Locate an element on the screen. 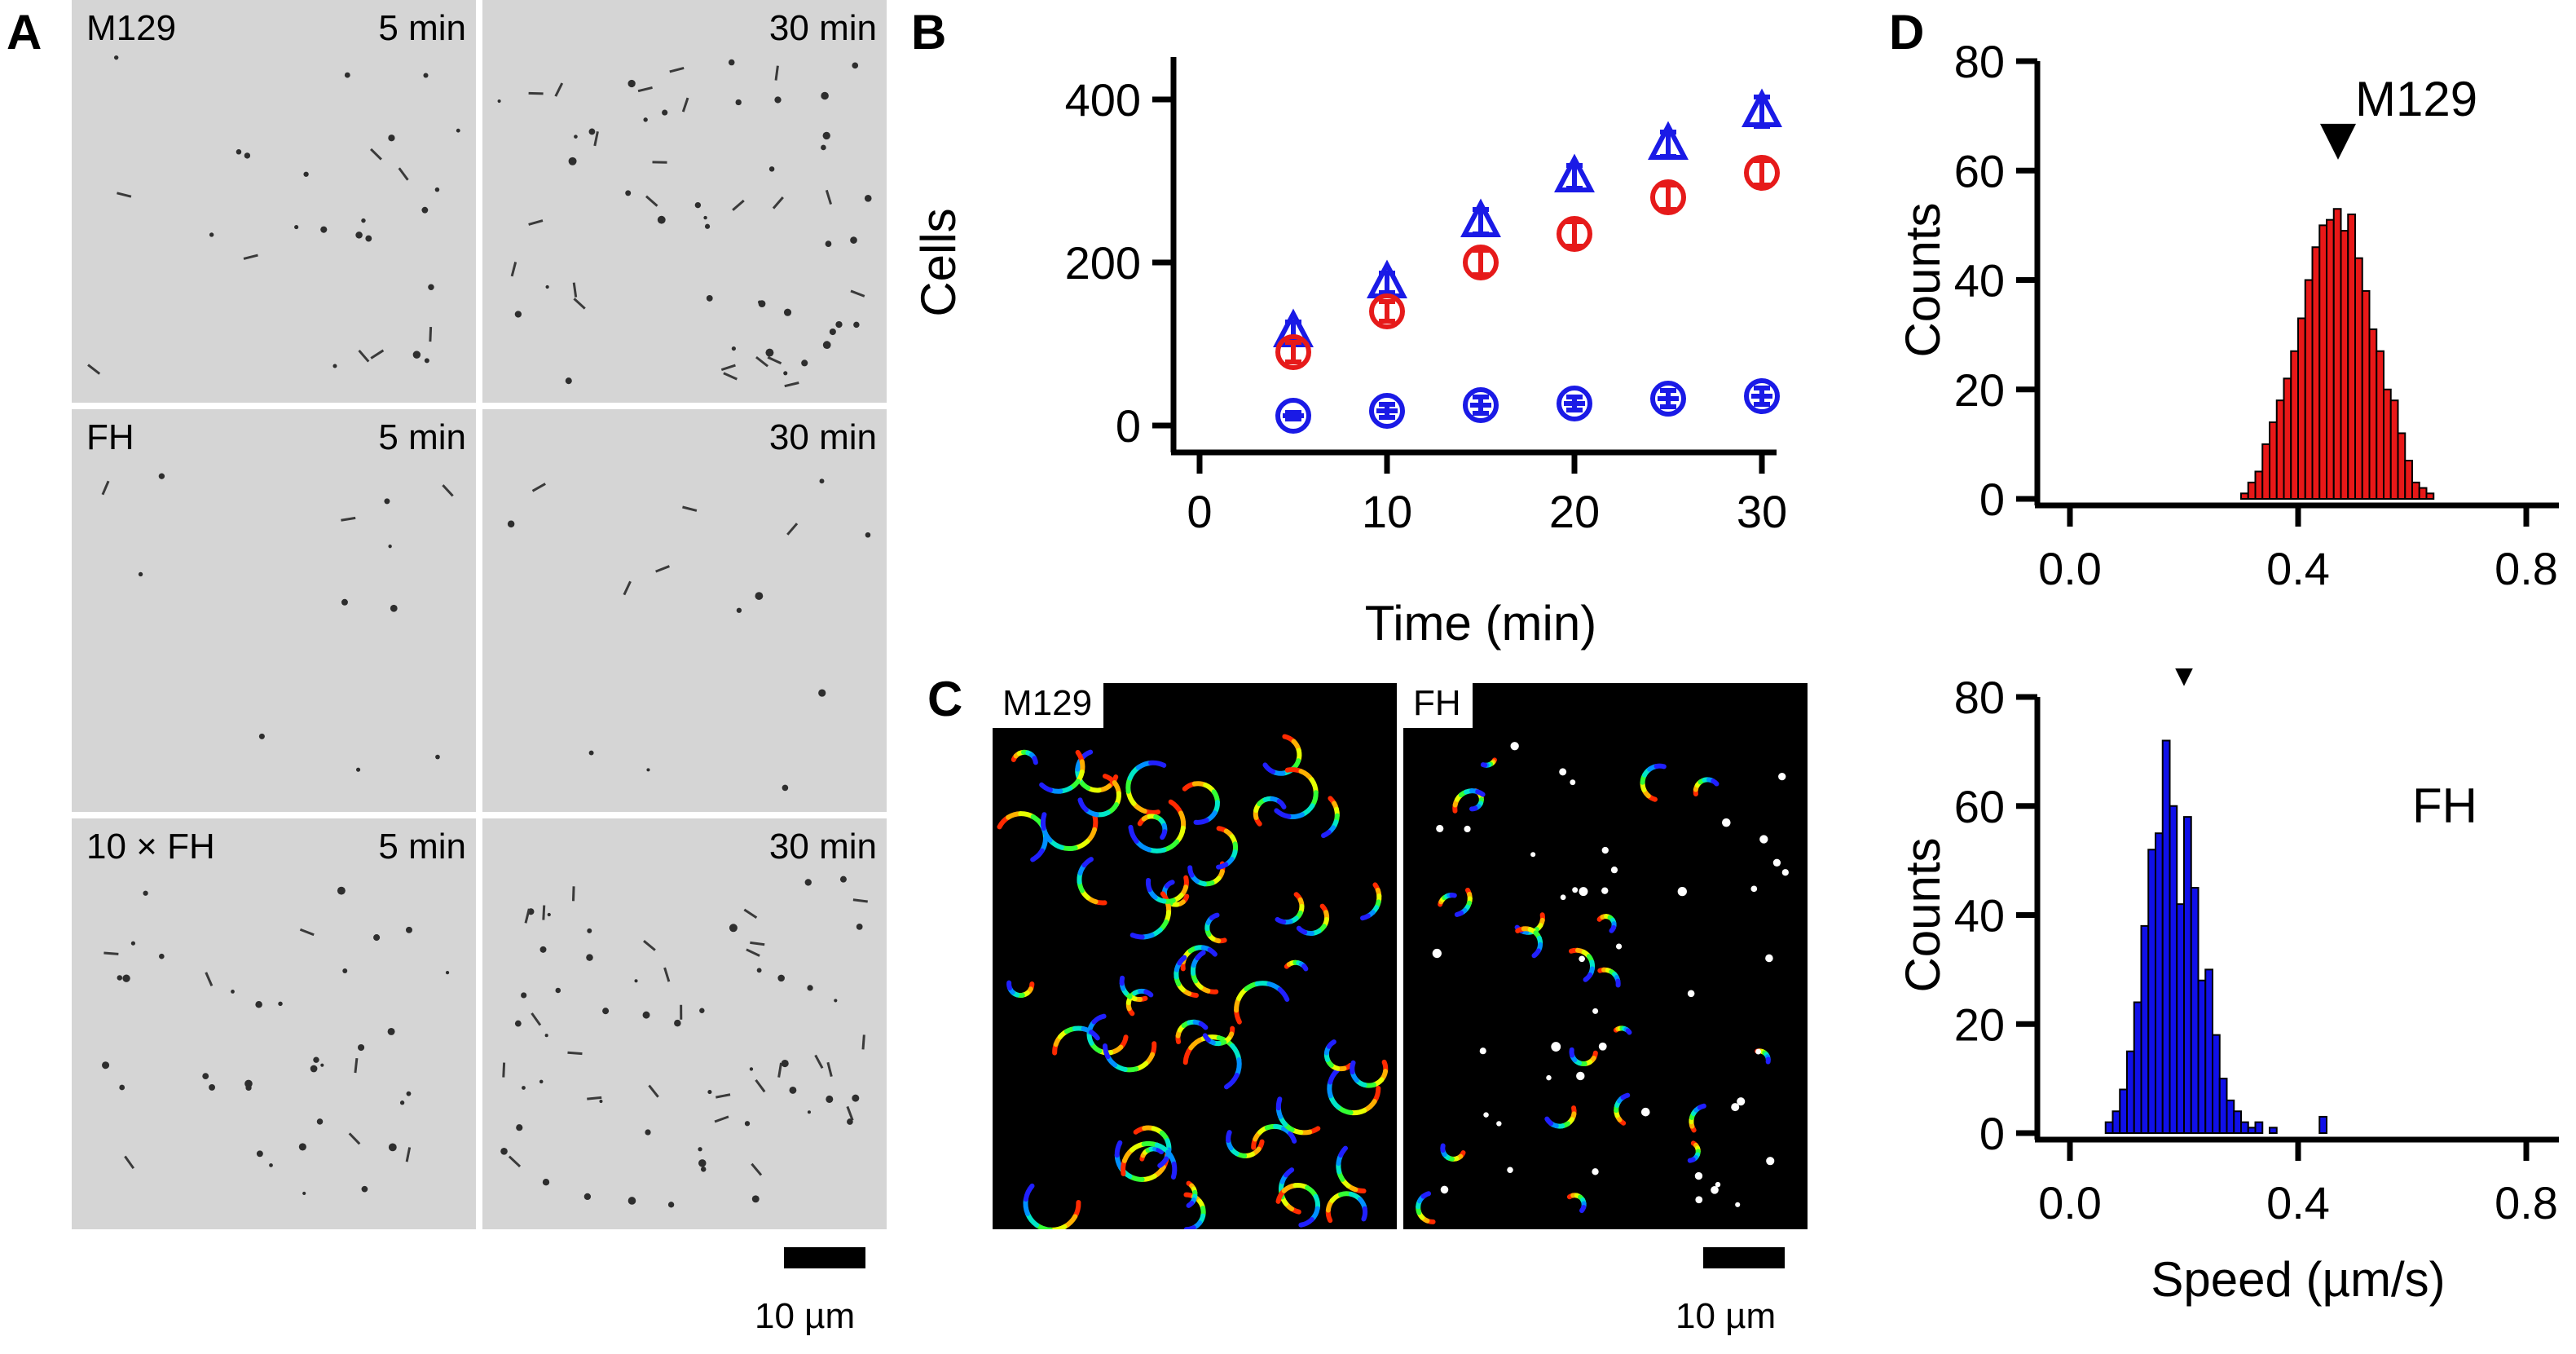 The image size is (2576, 1354). panel-label-d: D is located at coordinates (1907, 32).